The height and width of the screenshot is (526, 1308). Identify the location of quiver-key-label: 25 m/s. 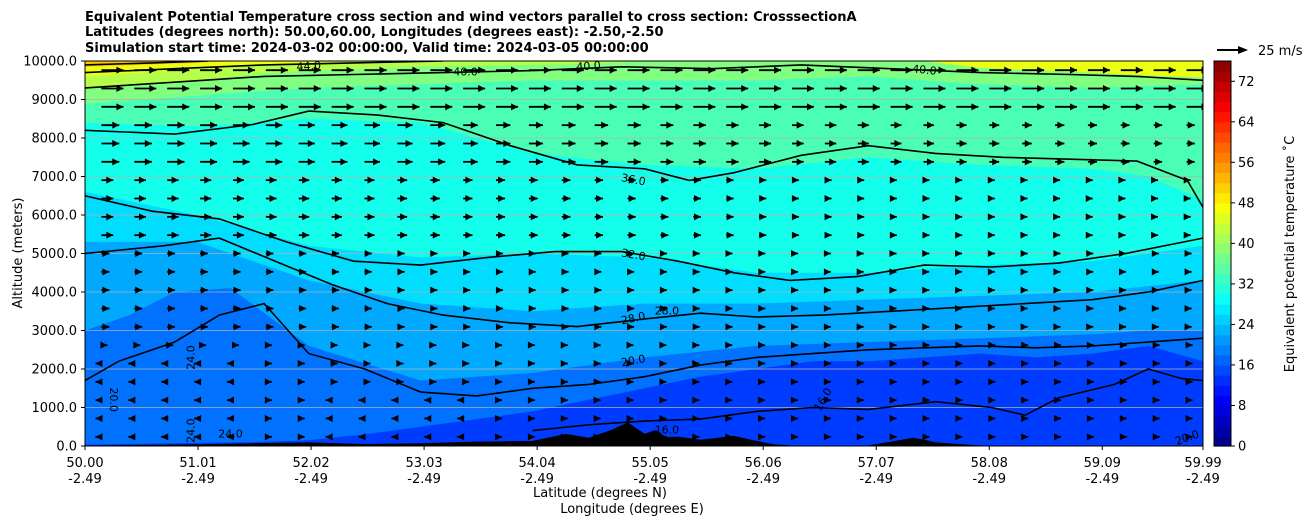
(1280, 51).